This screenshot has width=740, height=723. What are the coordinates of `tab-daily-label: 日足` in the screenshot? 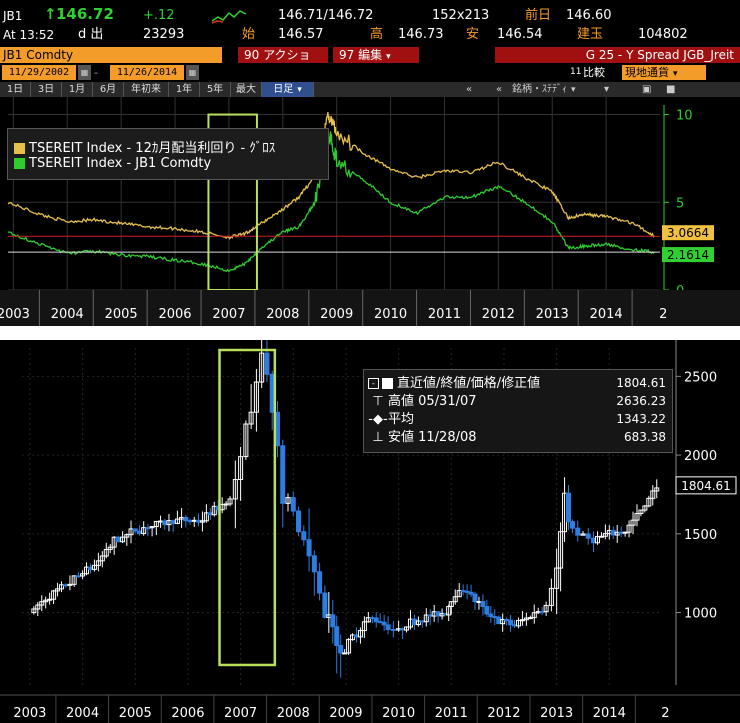 It's located at (283, 89).